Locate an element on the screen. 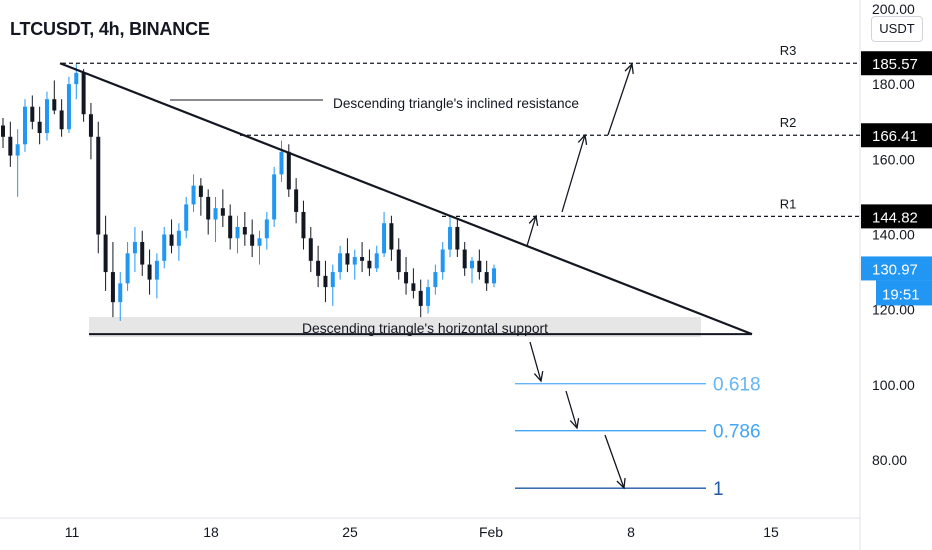  countdown-text: 19:51 is located at coordinates (901, 294).